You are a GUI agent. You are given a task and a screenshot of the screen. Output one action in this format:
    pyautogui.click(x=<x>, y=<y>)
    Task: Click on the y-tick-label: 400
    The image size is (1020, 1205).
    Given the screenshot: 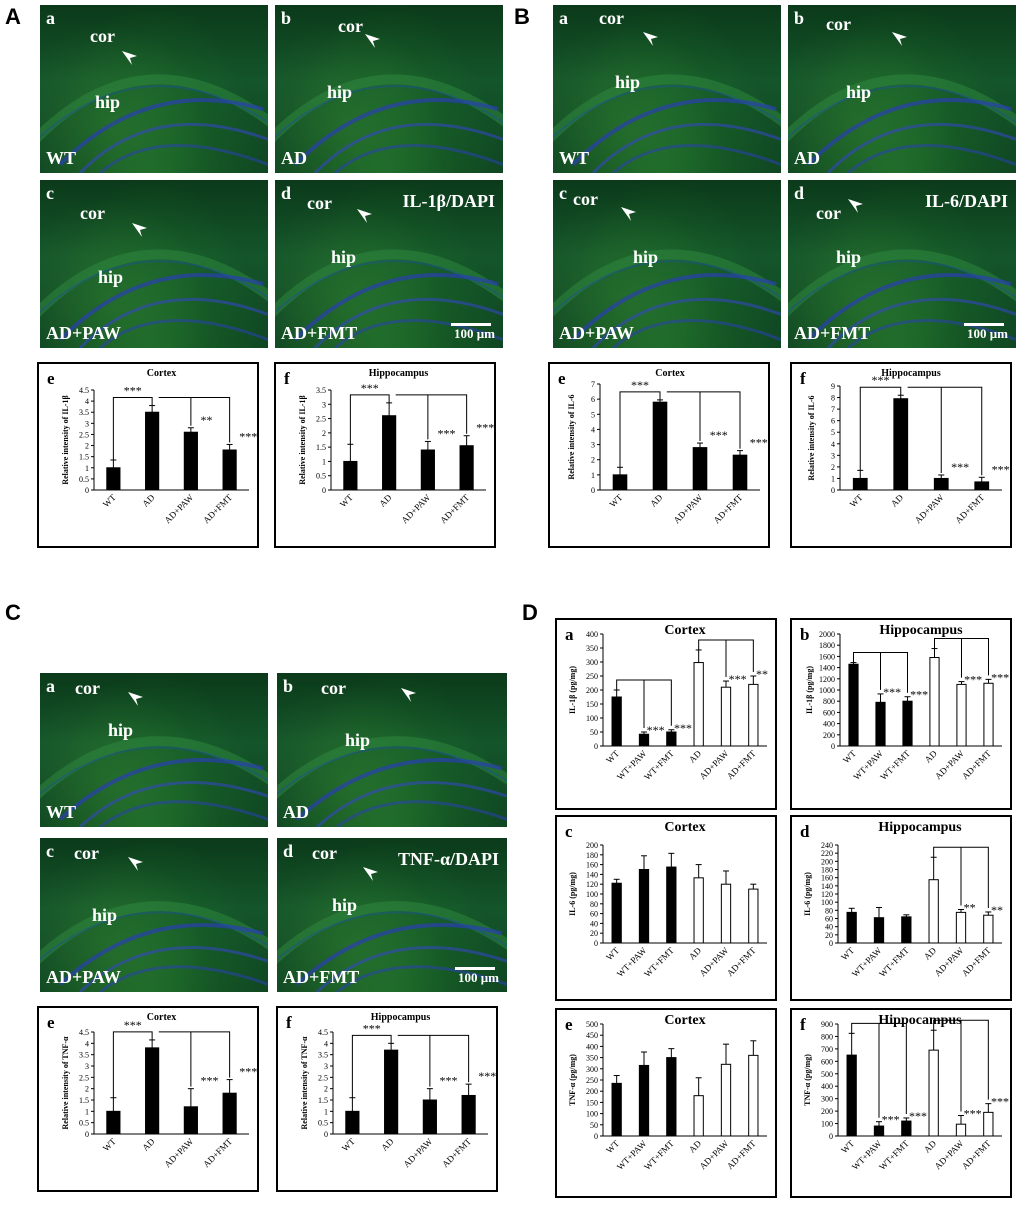 What is the action you would take?
    pyautogui.click(x=829, y=724)
    